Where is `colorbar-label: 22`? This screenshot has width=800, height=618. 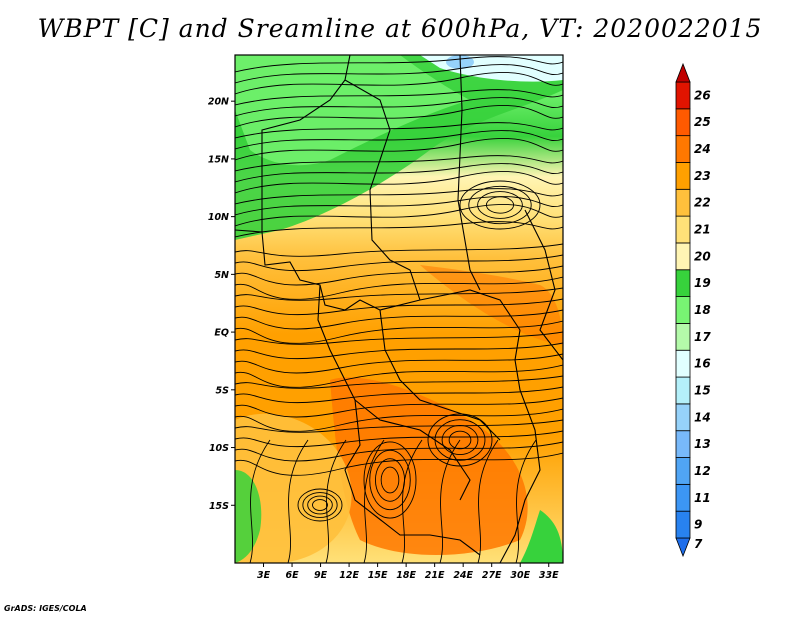 colorbar-label: 22 is located at coordinates (702, 203).